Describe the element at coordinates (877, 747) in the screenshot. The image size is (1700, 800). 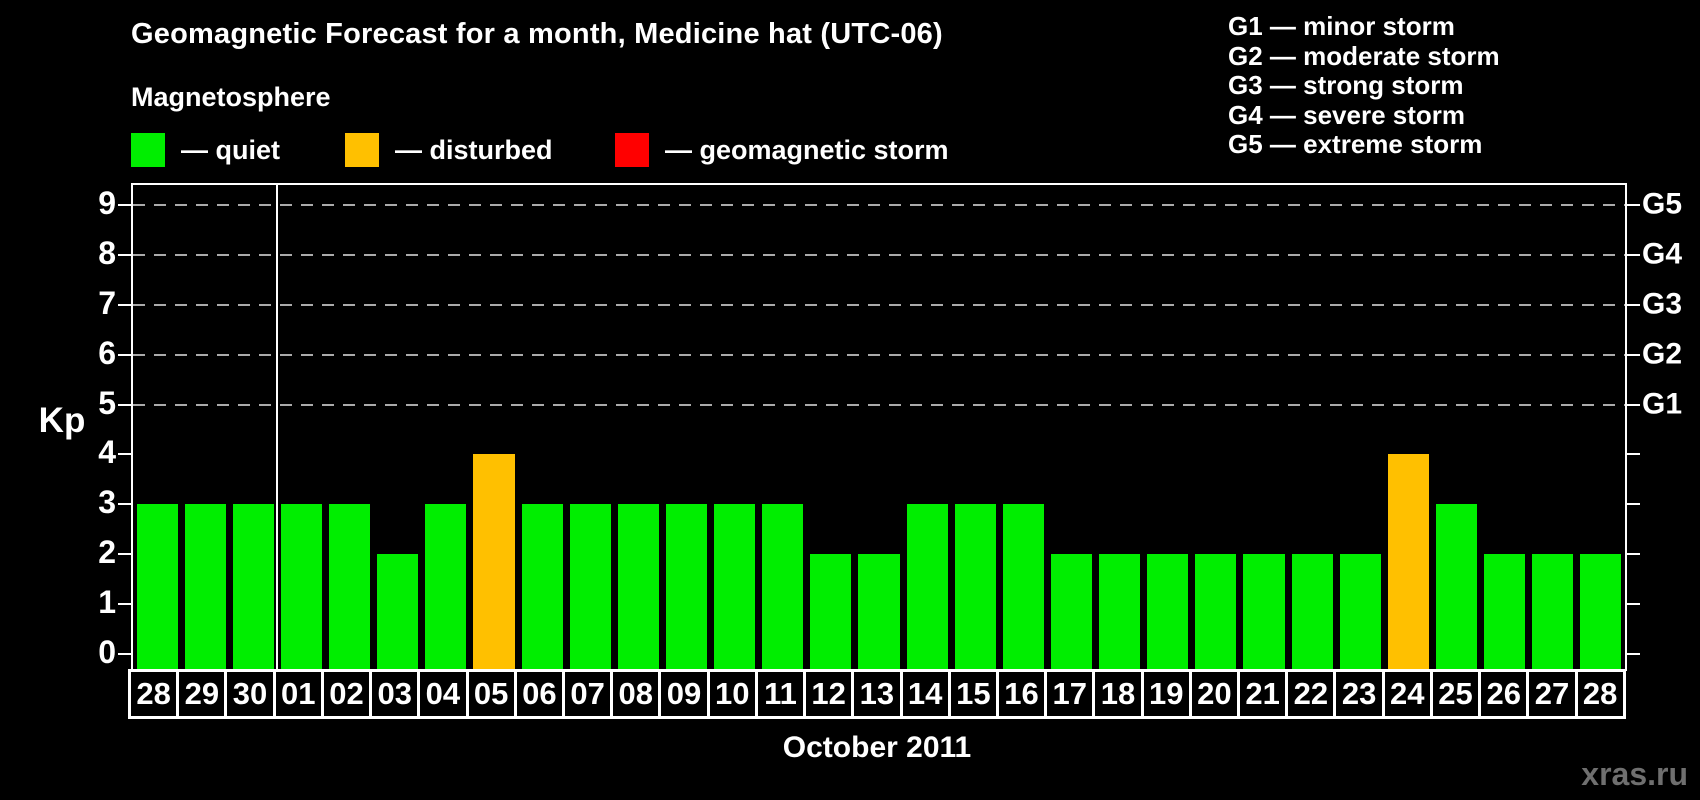
I see `x-axis-title: October 2011` at that location.